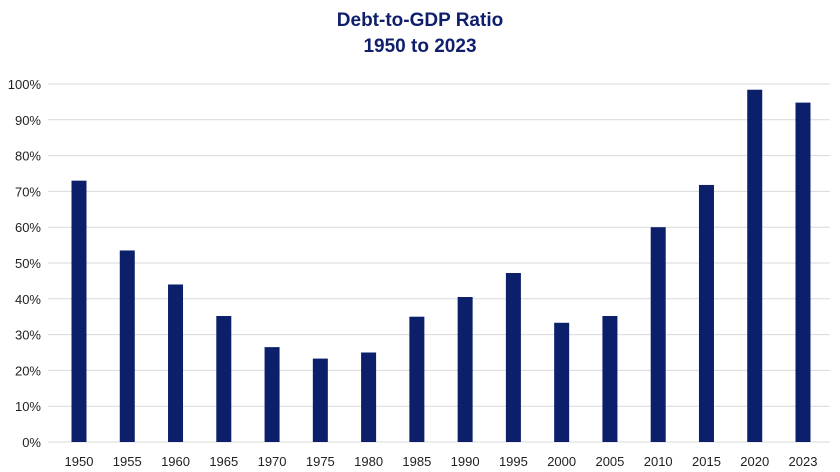 This screenshot has width=840, height=472. Describe the element at coordinates (513, 357) in the screenshot. I see `bar-1995` at that location.